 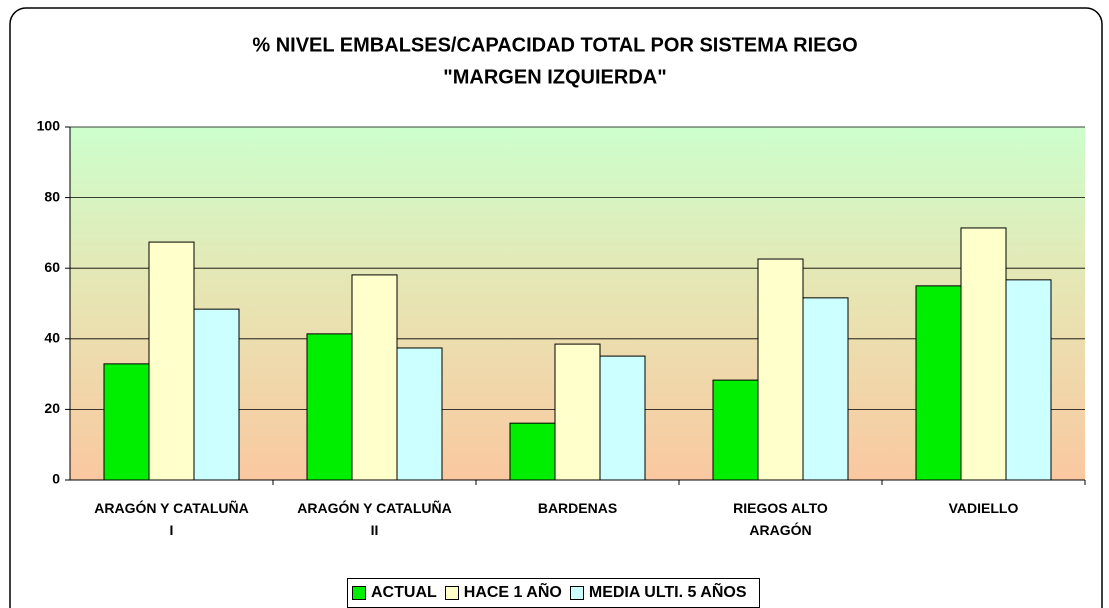 I want to click on legend: ACTUAL HACE 1 AÑO MEDIA ULTI. 5 AÑOS, so click(x=553, y=593).